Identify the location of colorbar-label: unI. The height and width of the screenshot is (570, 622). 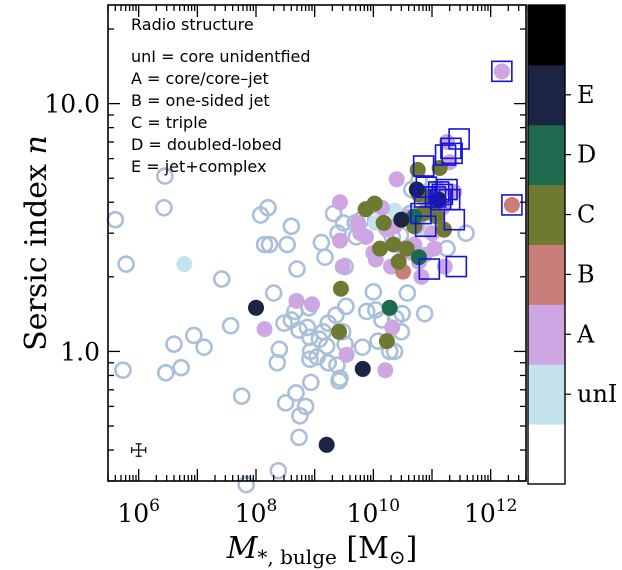
(597, 394).